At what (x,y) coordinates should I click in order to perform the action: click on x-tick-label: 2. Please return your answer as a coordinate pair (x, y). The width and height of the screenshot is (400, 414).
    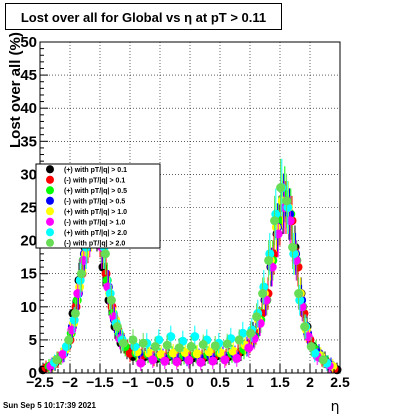
    Looking at the image, I should click on (310, 382).